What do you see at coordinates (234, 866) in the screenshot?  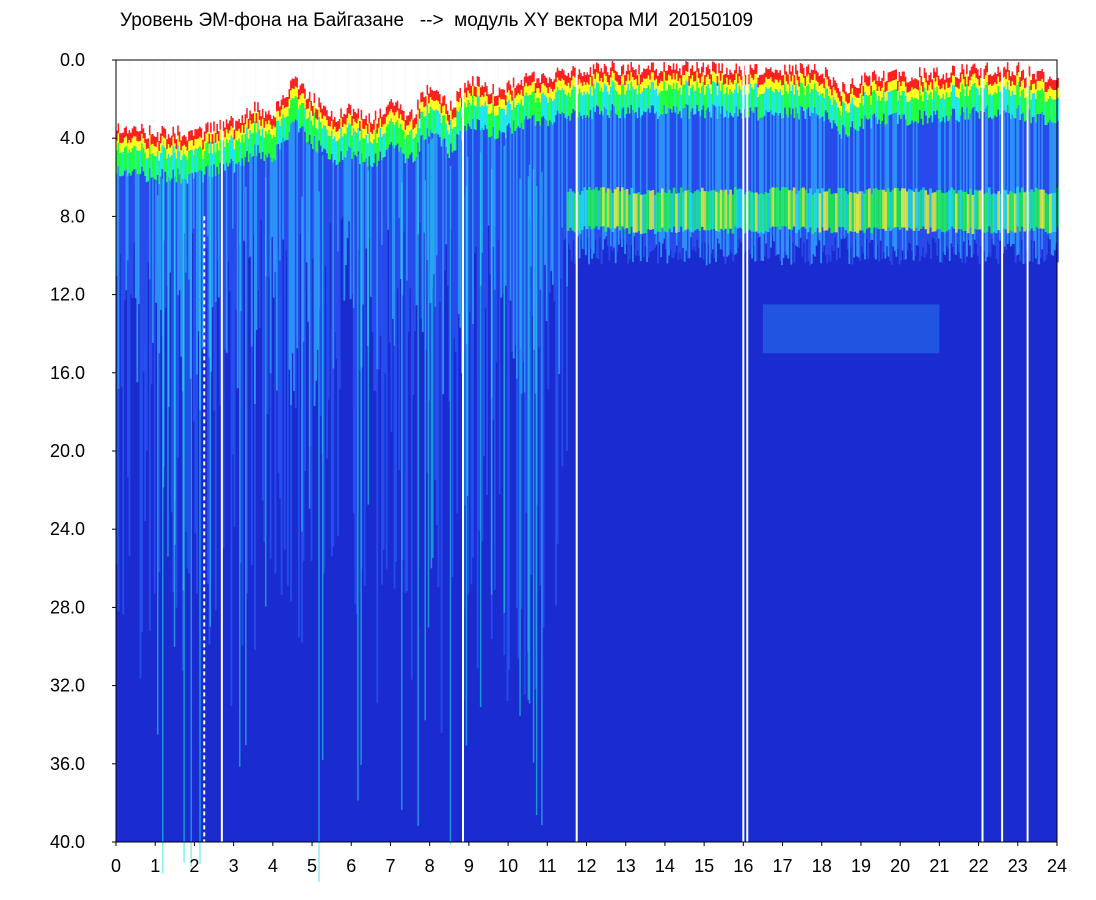 I see `x-tick-label: 3` at bounding box center [234, 866].